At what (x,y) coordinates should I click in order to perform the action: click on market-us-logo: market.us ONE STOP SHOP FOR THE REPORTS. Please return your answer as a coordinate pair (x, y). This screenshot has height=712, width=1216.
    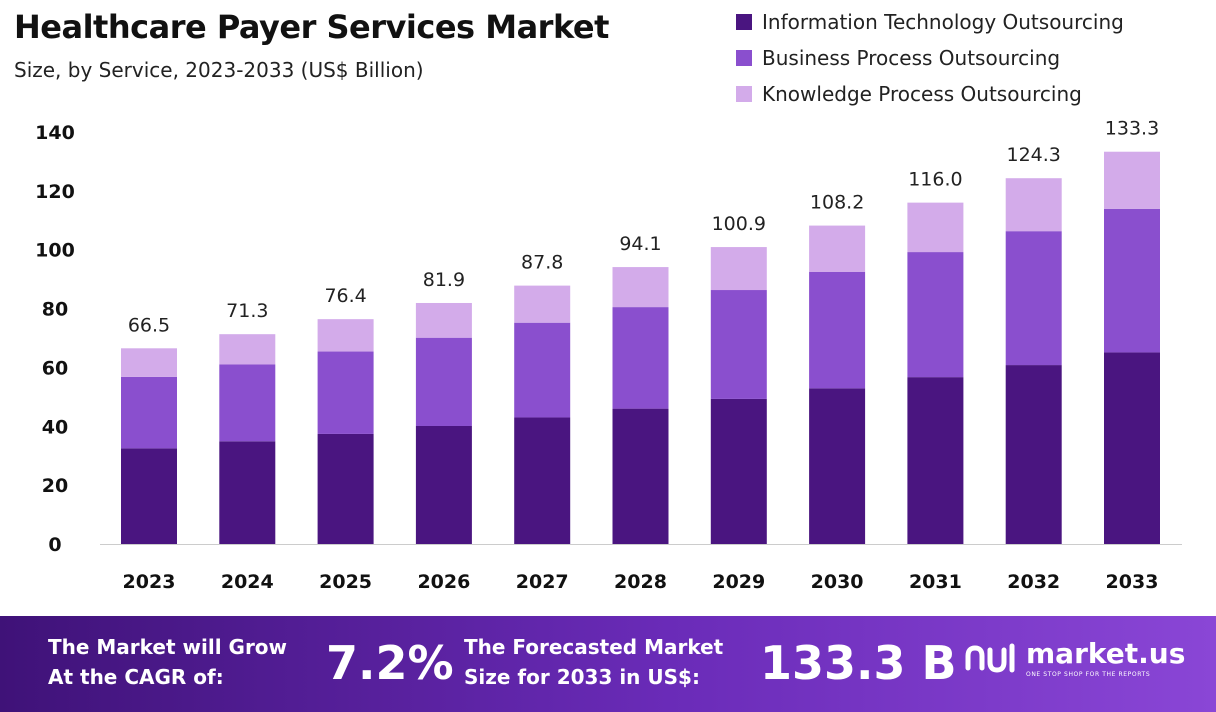
    Looking at the image, I should click on (1073, 658).